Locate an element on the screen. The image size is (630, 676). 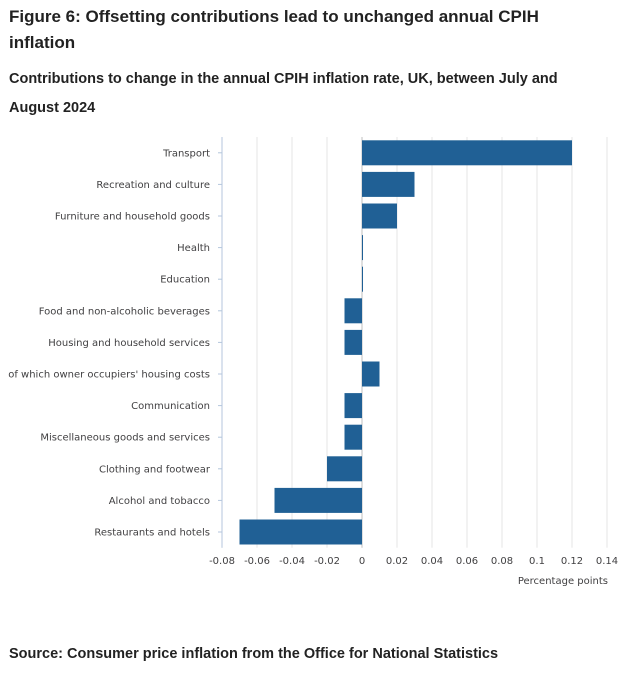
x-tick-label: 0.04 is located at coordinates (432, 561).